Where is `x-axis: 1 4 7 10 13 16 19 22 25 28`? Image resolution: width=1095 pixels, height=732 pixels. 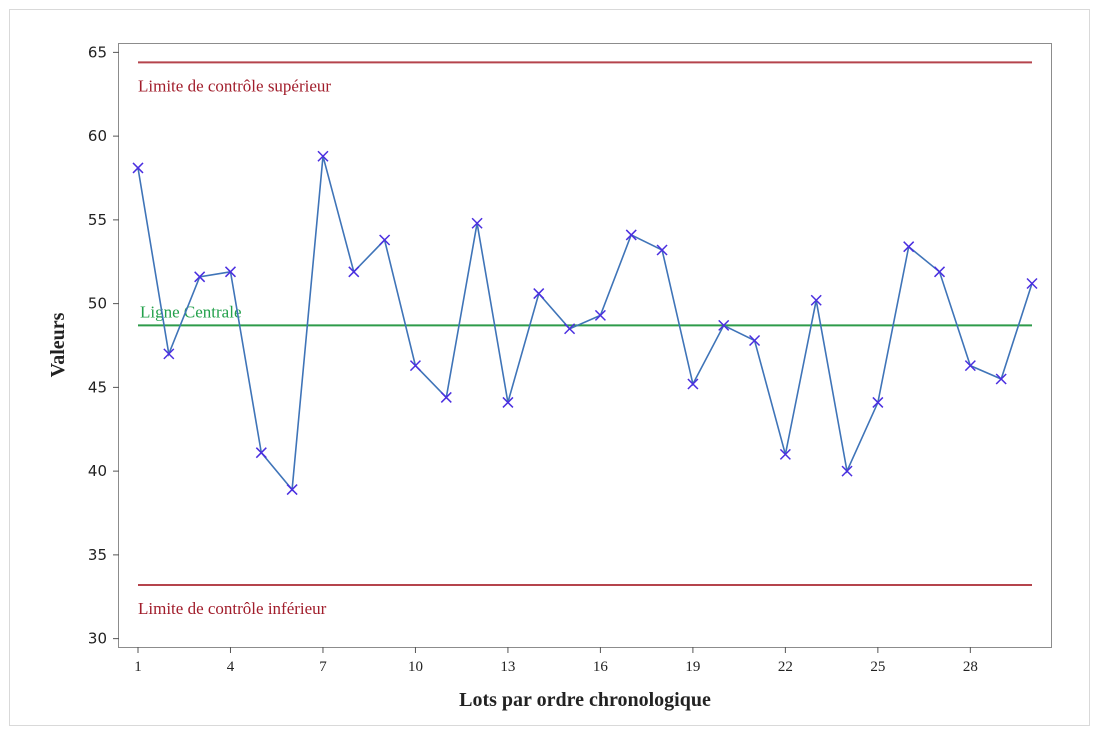
x-axis: 1 4 7 10 13 16 19 22 25 28 is located at coordinates (556, 661).